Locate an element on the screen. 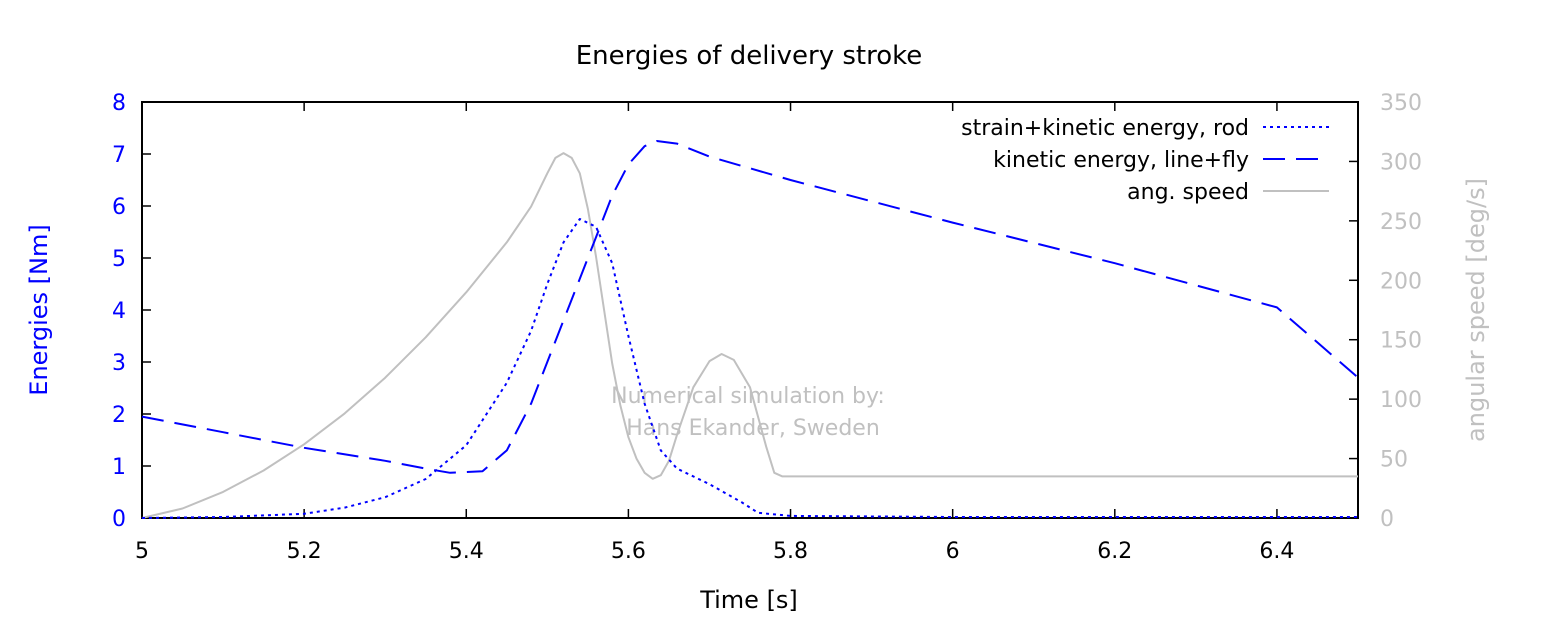  right-y-tick-label: 300 is located at coordinates (1401, 162).